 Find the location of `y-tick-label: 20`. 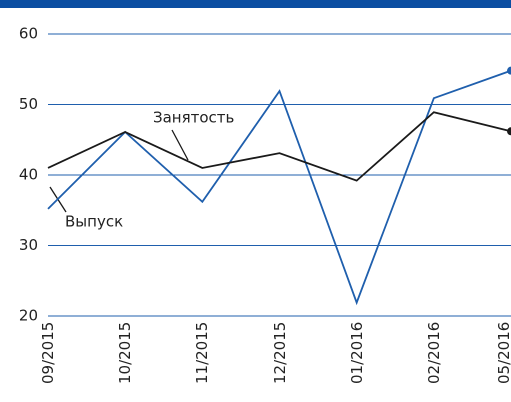

y-tick-label: 20 is located at coordinates (28, 316).